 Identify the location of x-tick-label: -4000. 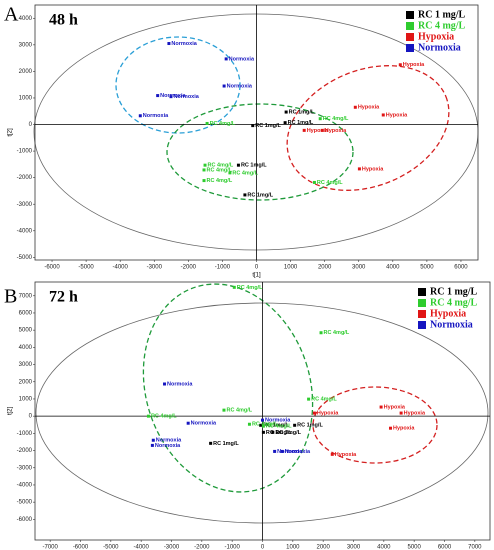
(141, 547).